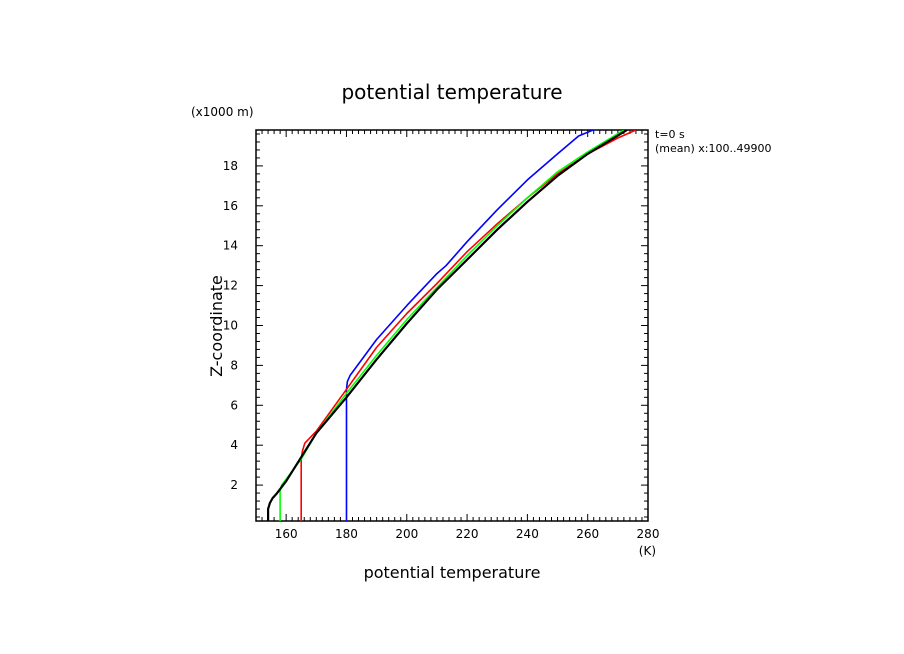  What do you see at coordinates (234, 405) in the screenshot?
I see `y-tick-label: 6` at bounding box center [234, 405].